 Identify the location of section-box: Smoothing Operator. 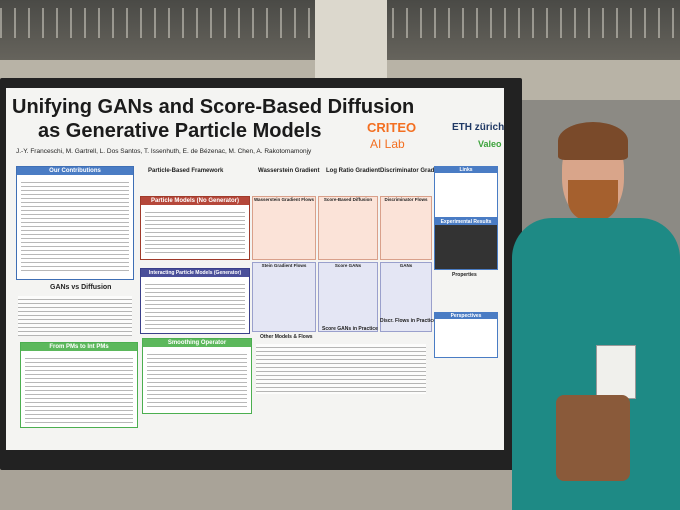
(197, 376).